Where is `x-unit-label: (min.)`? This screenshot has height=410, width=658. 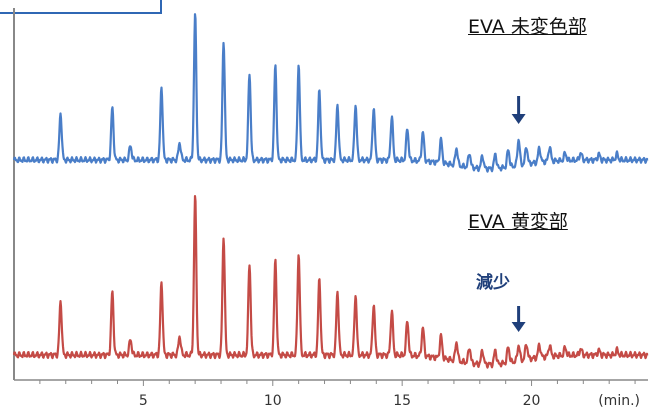 x-unit-label: (min.) is located at coordinates (619, 401).